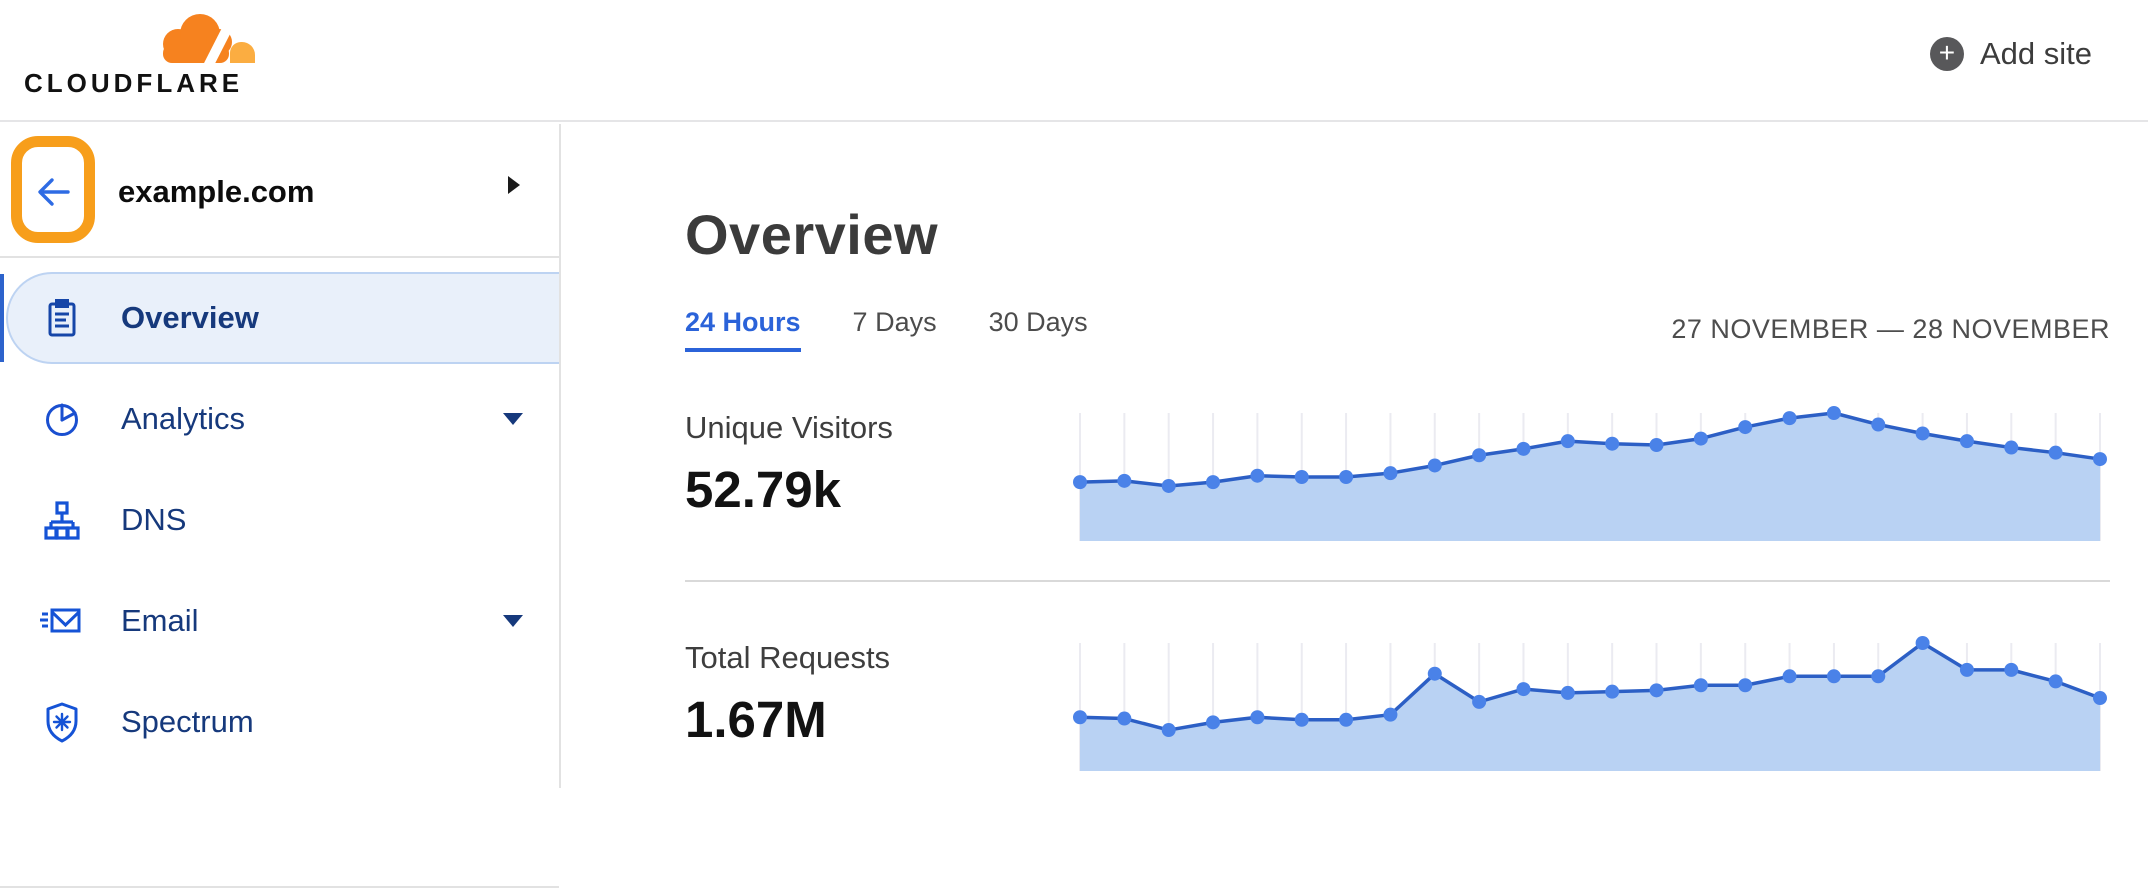  What do you see at coordinates (190, 317) in the screenshot?
I see `sidebar-item-label: Overview` at bounding box center [190, 317].